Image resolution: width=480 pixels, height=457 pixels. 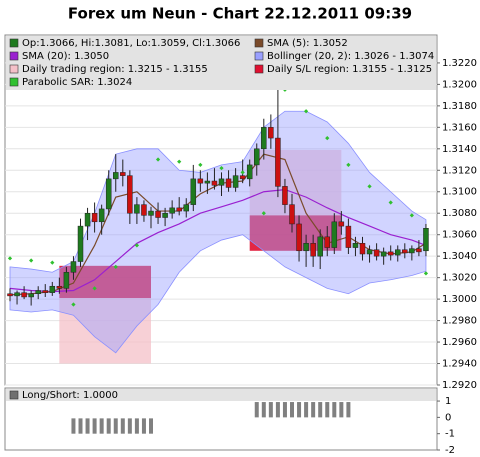 What do you see at coordinates (459, 192) in the screenshot?
I see `y-tick-label: 1.3100` at bounding box center [459, 192].